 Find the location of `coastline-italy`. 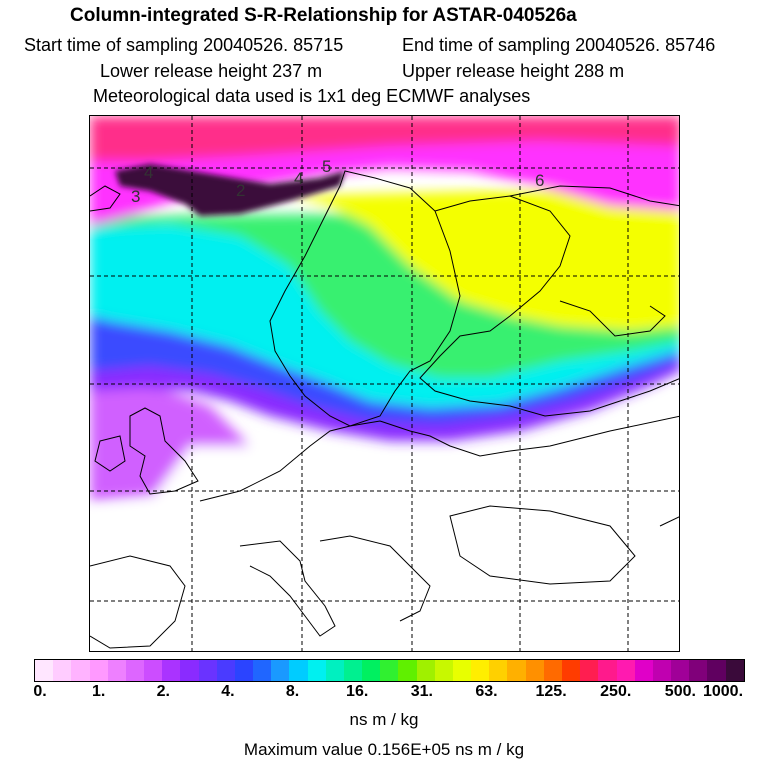

coastline-italy is located at coordinates (287, 588).